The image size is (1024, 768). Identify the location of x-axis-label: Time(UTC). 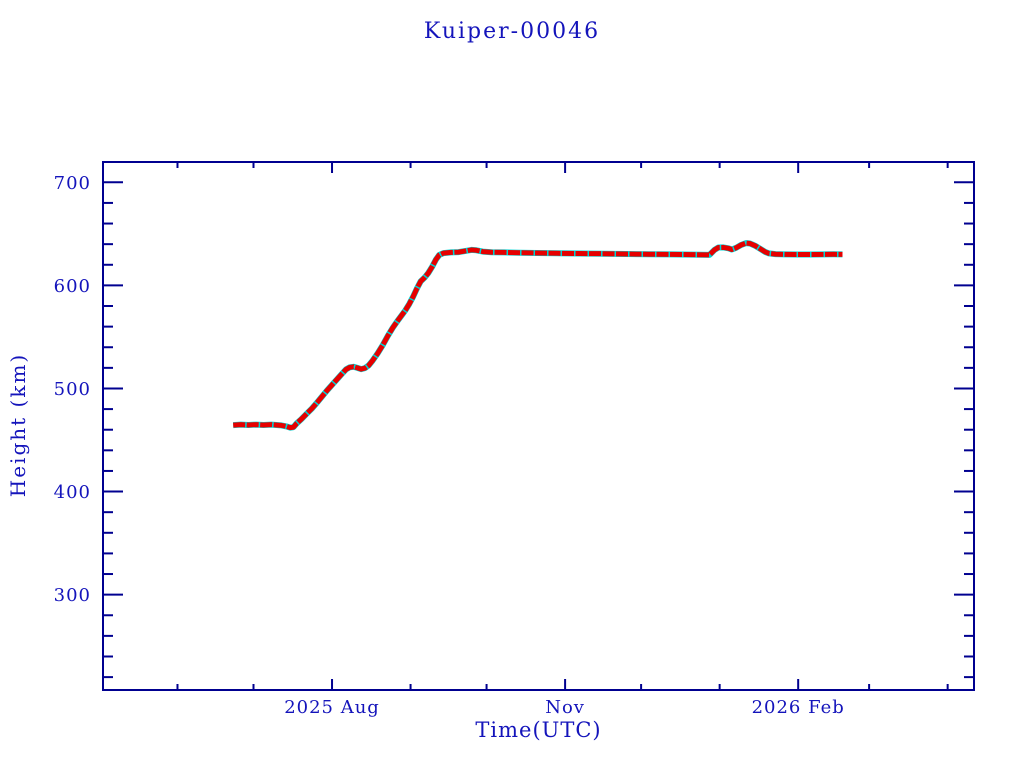
(538, 730).